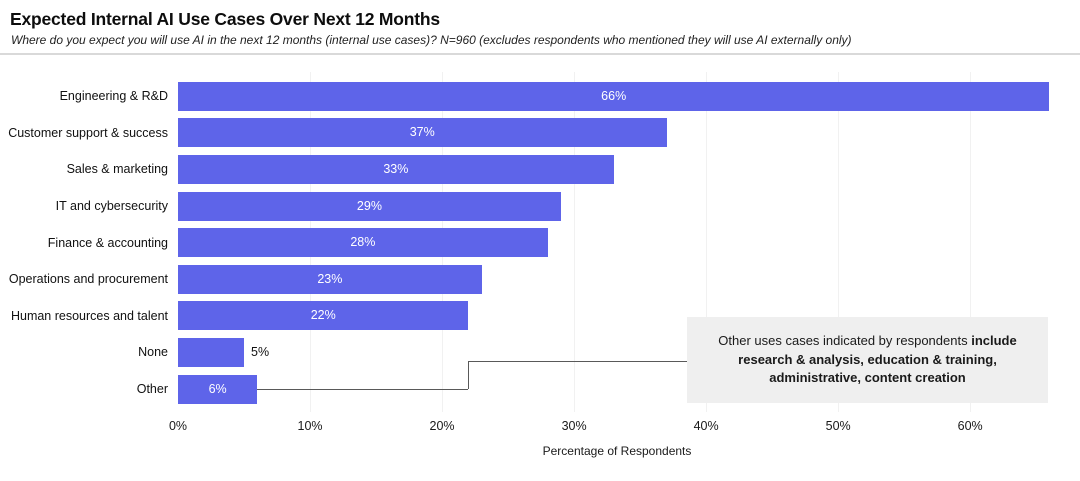 The width and height of the screenshot is (1080, 481). What do you see at coordinates (113, 96) in the screenshot?
I see `category-label: Engineering & R&D` at bounding box center [113, 96].